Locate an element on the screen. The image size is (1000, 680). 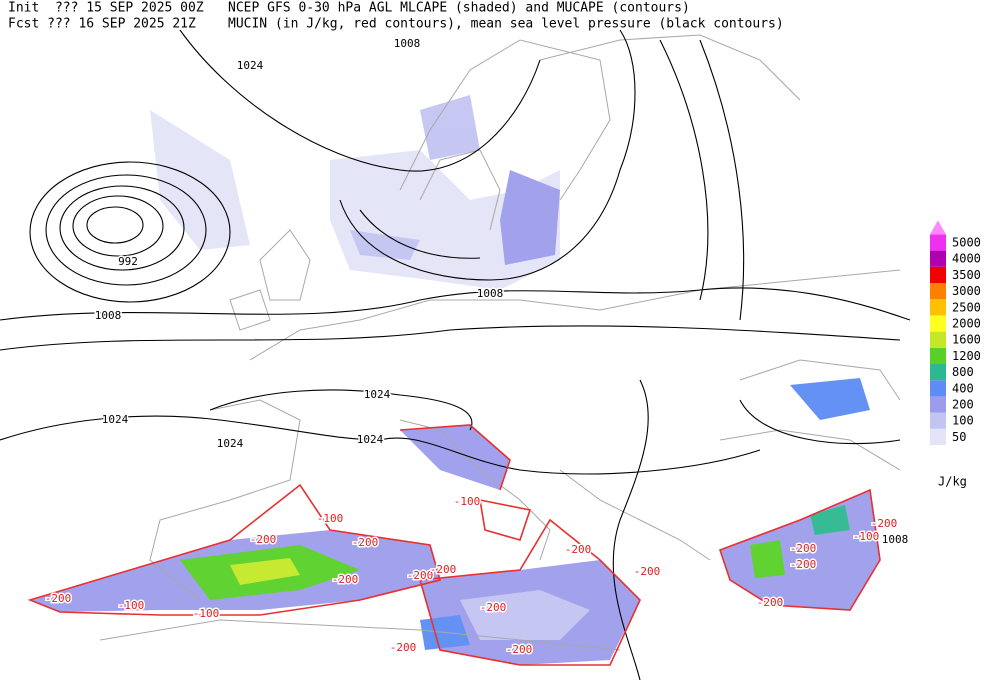
colorbar-label: 2500 is located at coordinates (966, 307).